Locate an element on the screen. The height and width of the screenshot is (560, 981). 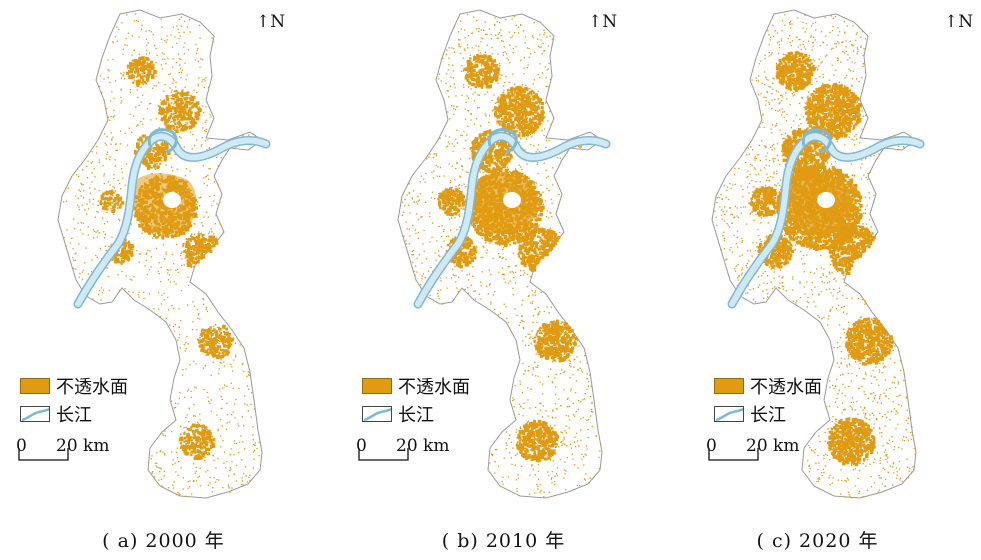
caption-2020: ( c) 2020 年 is located at coordinates (817, 541).